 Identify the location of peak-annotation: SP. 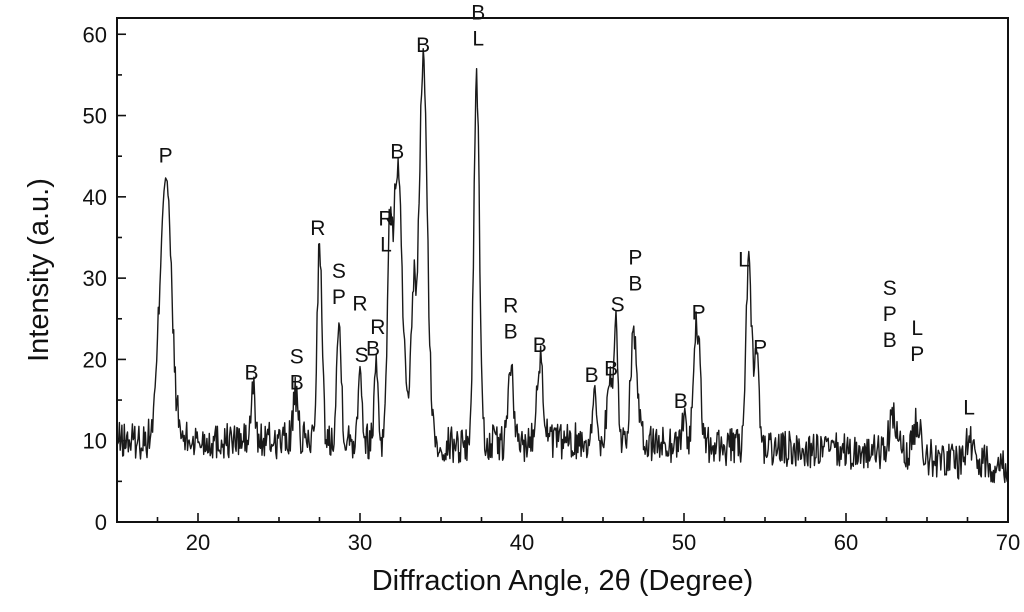
(339, 284).